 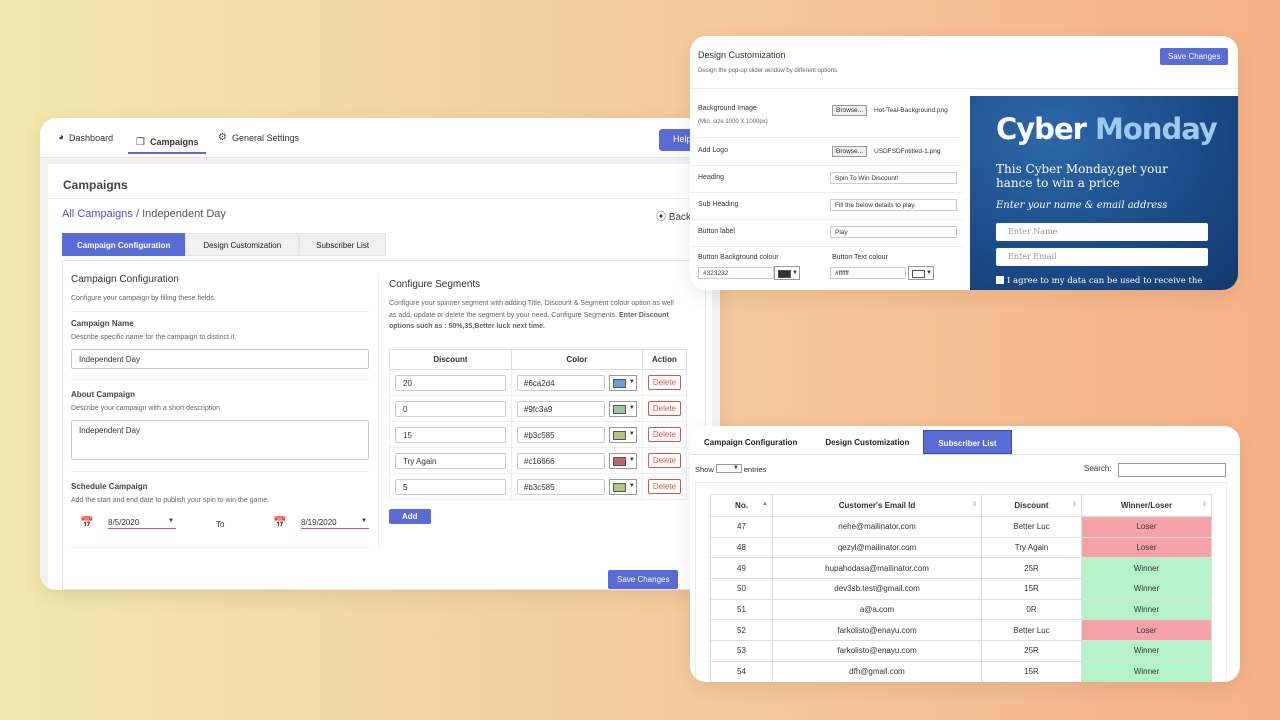 I want to click on button-bg-colour-swatch: ▼, so click(x=787, y=273).